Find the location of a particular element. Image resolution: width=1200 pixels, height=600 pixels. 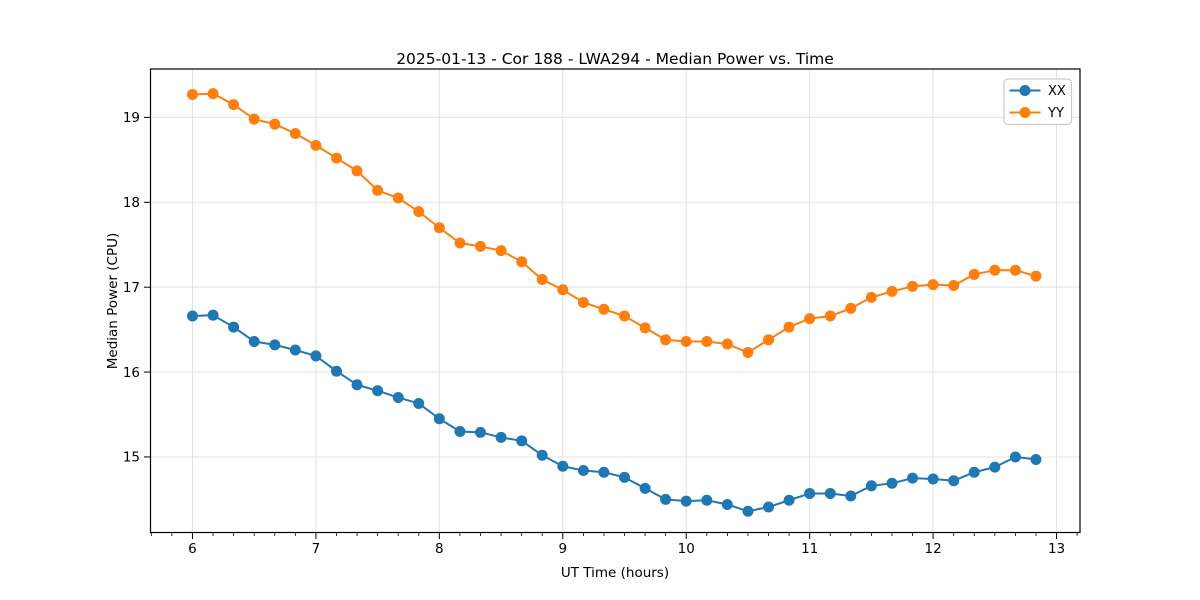

x-tick-label: 12 is located at coordinates (933, 549).